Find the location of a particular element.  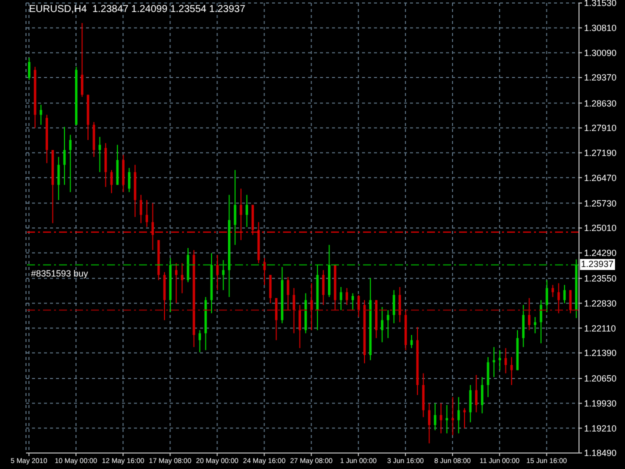

y-tick-label: 1.24290 is located at coordinates (600, 253).